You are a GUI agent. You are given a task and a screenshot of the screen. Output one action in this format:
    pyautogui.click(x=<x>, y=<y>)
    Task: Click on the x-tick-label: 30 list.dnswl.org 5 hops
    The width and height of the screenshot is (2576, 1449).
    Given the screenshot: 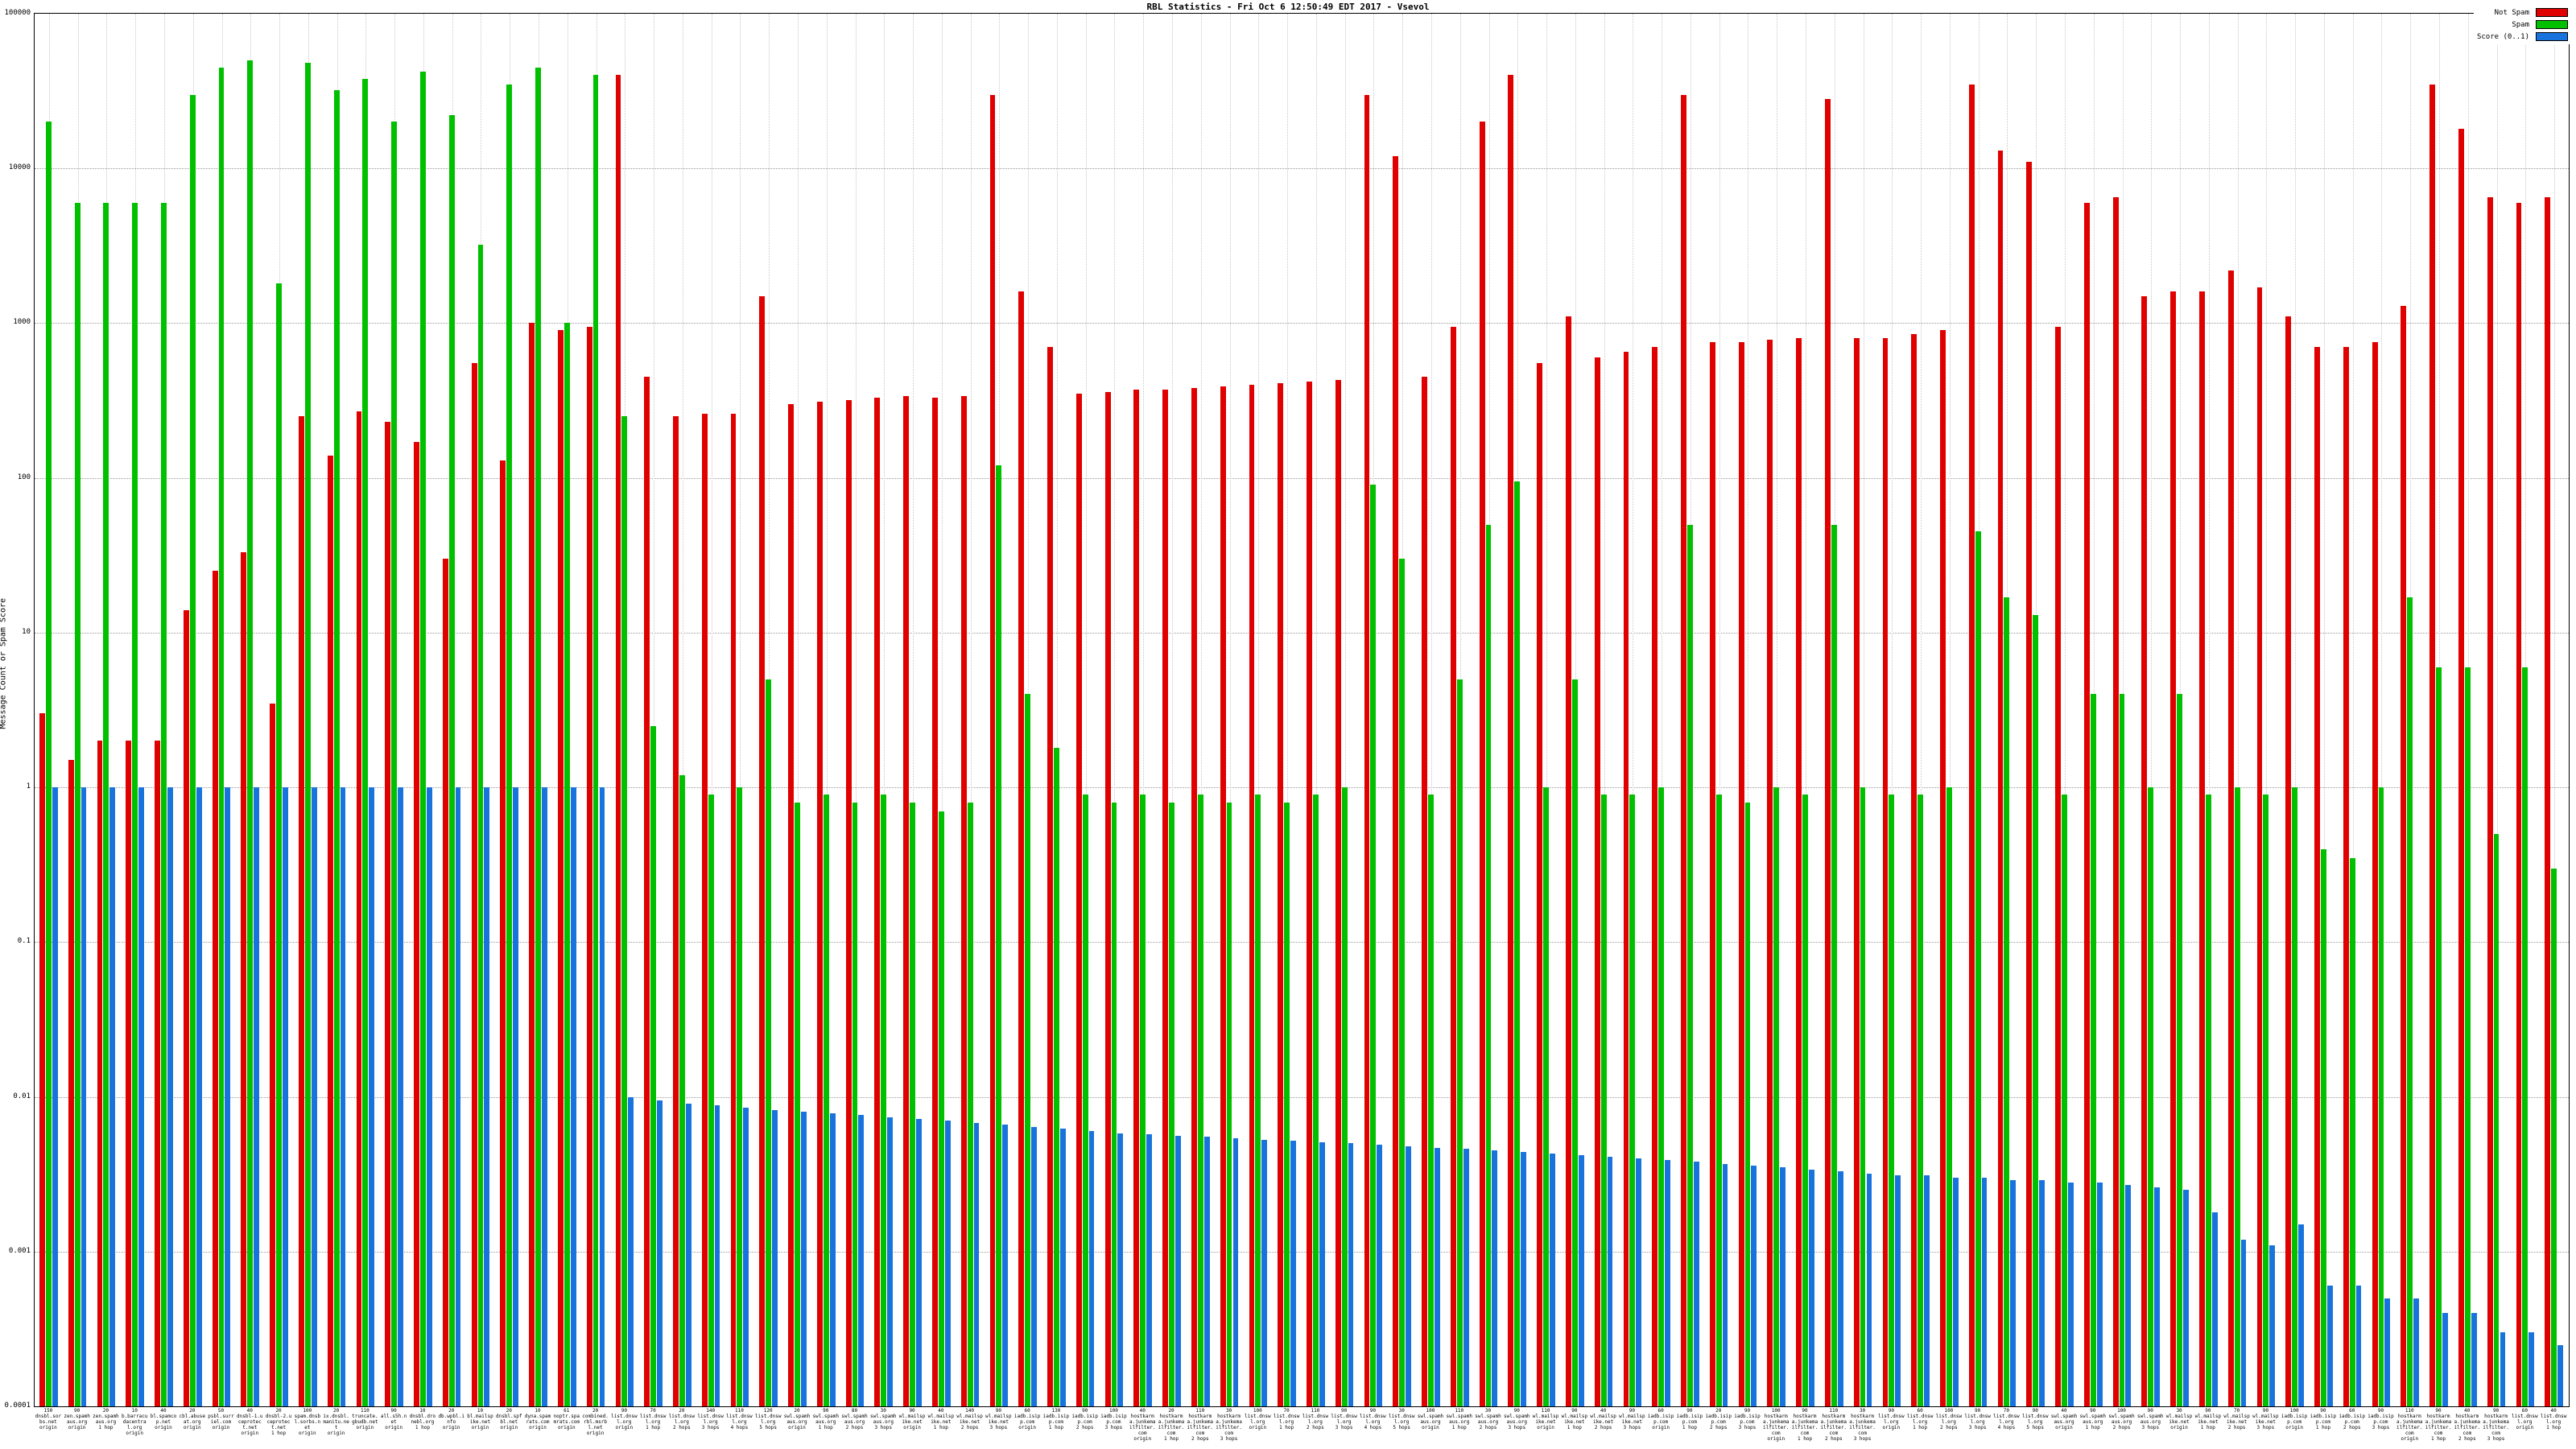 What is the action you would take?
    pyautogui.click(x=1401, y=1419)
    